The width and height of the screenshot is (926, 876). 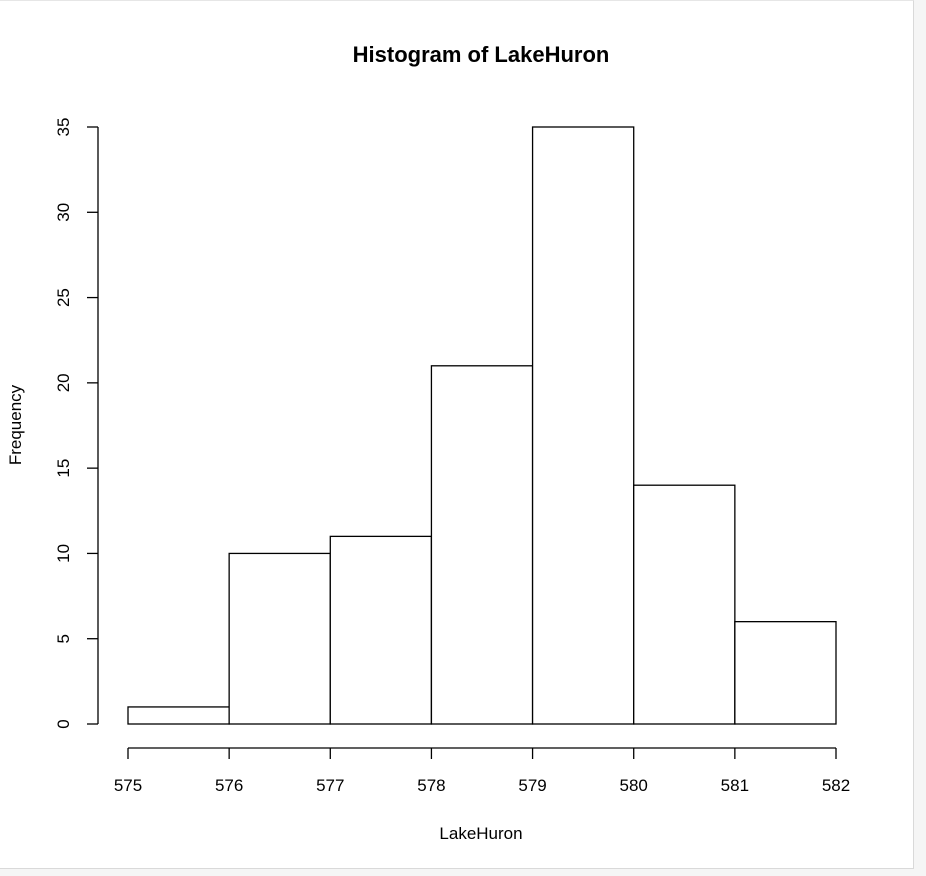 What do you see at coordinates (634, 785) in the screenshot?
I see `x-tick-label-5: 580` at bounding box center [634, 785].